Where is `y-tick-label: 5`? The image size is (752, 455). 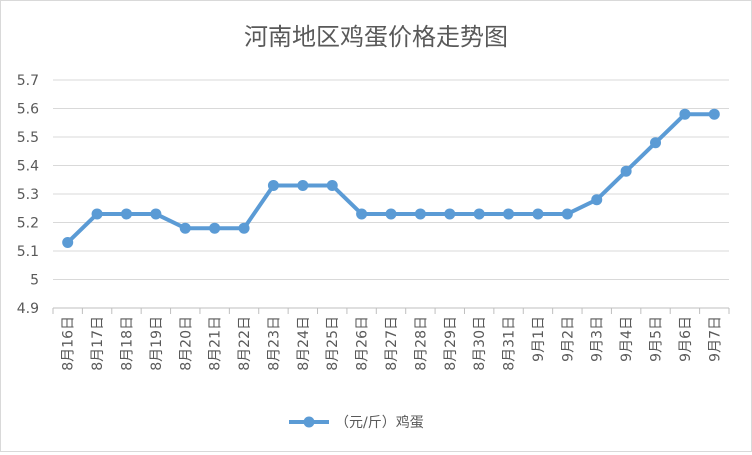 y-tick-label: 5 is located at coordinates (34, 281).